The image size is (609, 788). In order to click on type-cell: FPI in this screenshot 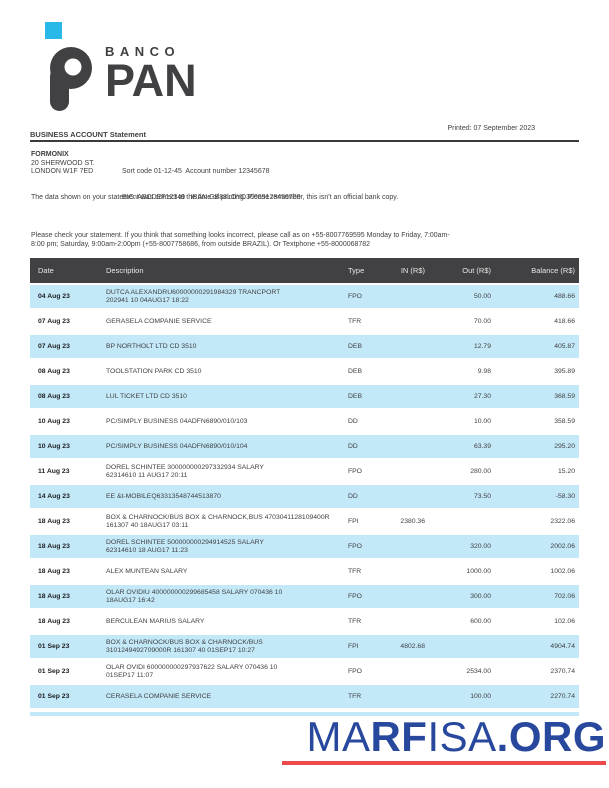, I will do `click(353, 646)`.